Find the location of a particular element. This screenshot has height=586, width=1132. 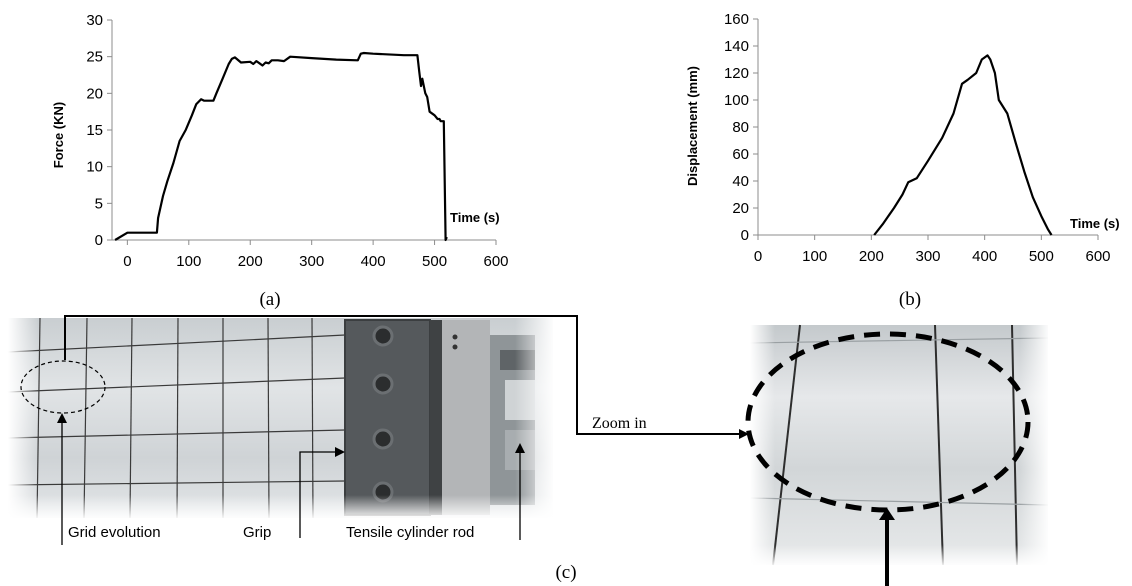

force-y-tick-label: 0 is located at coordinates (99, 240).